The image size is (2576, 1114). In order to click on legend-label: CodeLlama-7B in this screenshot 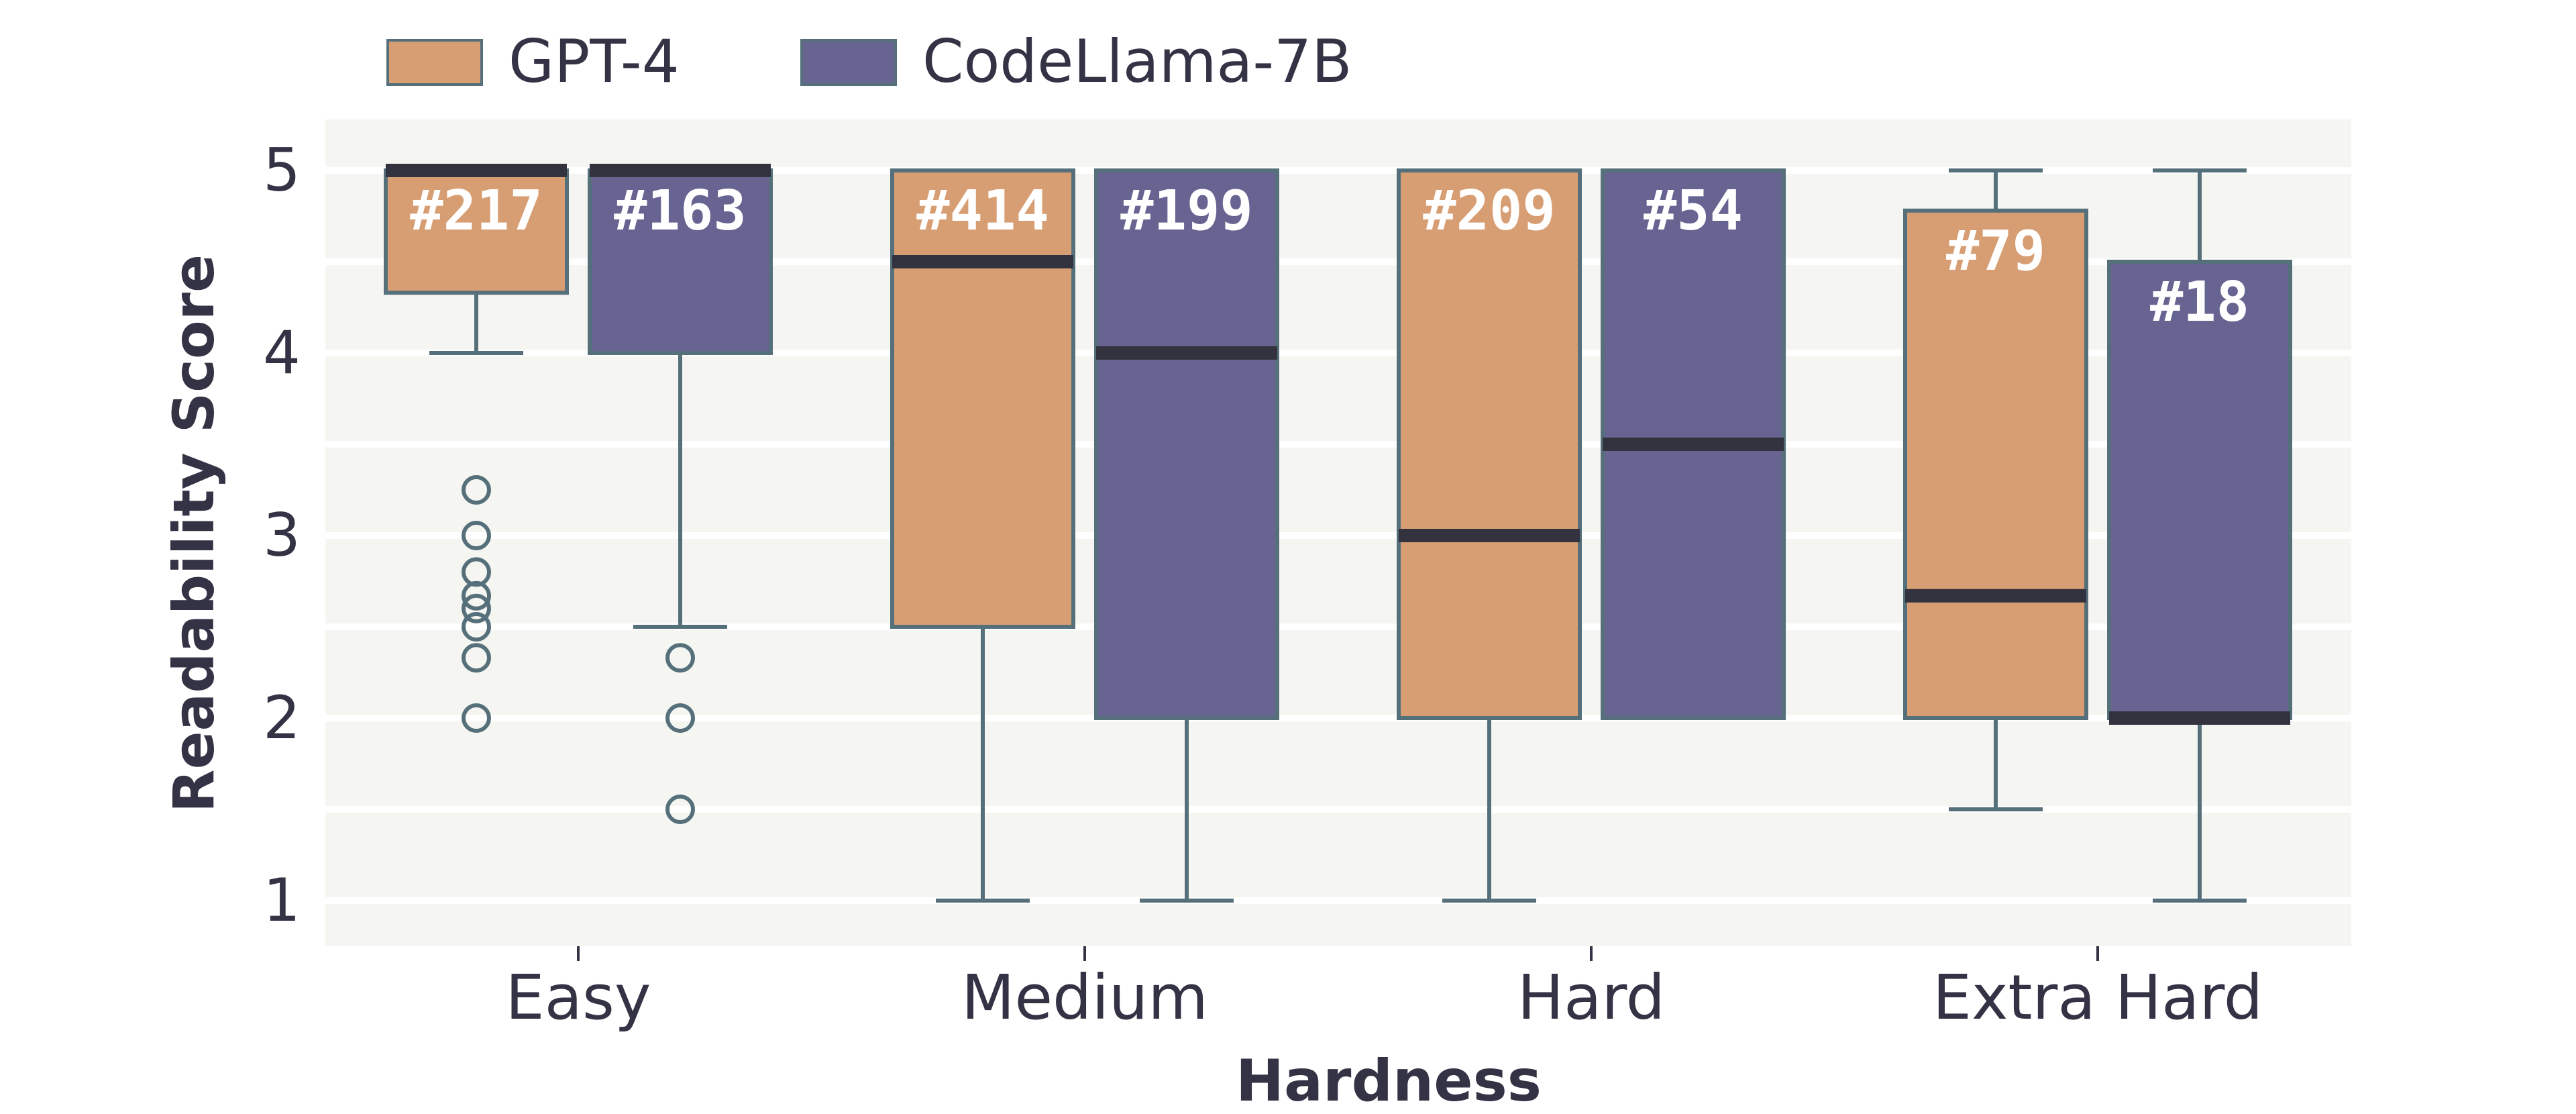, I will do `click(1137, 61)`.